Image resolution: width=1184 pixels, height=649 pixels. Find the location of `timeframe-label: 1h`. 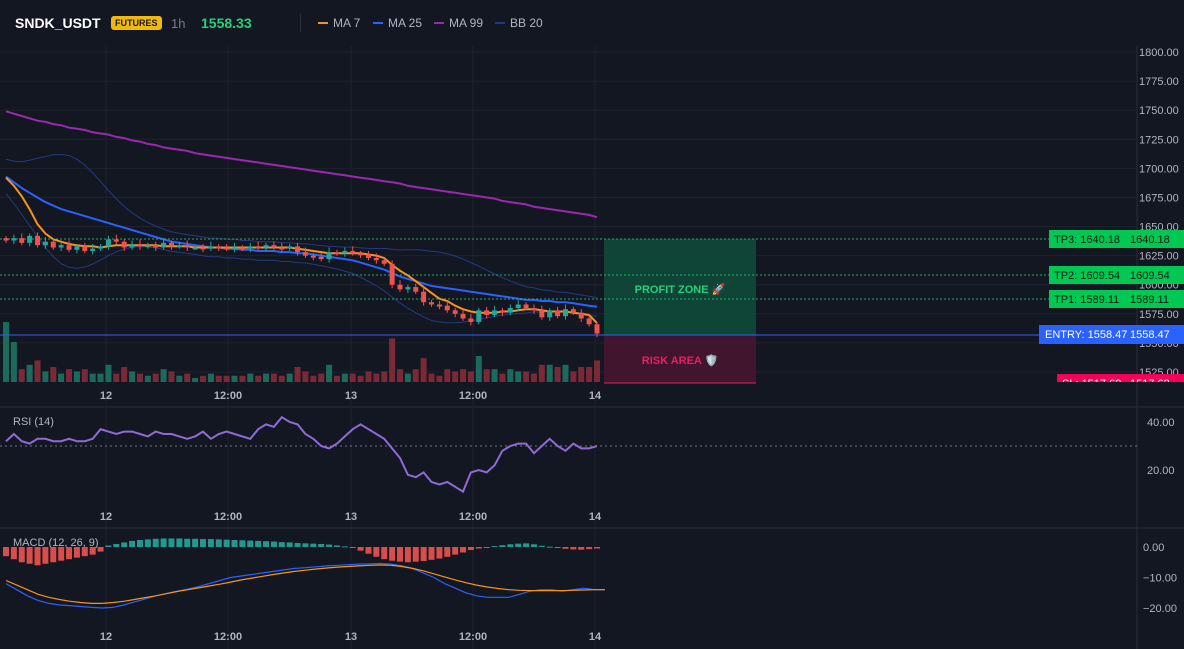

timeframe-label: 1h is located at coordinates (178, 23).